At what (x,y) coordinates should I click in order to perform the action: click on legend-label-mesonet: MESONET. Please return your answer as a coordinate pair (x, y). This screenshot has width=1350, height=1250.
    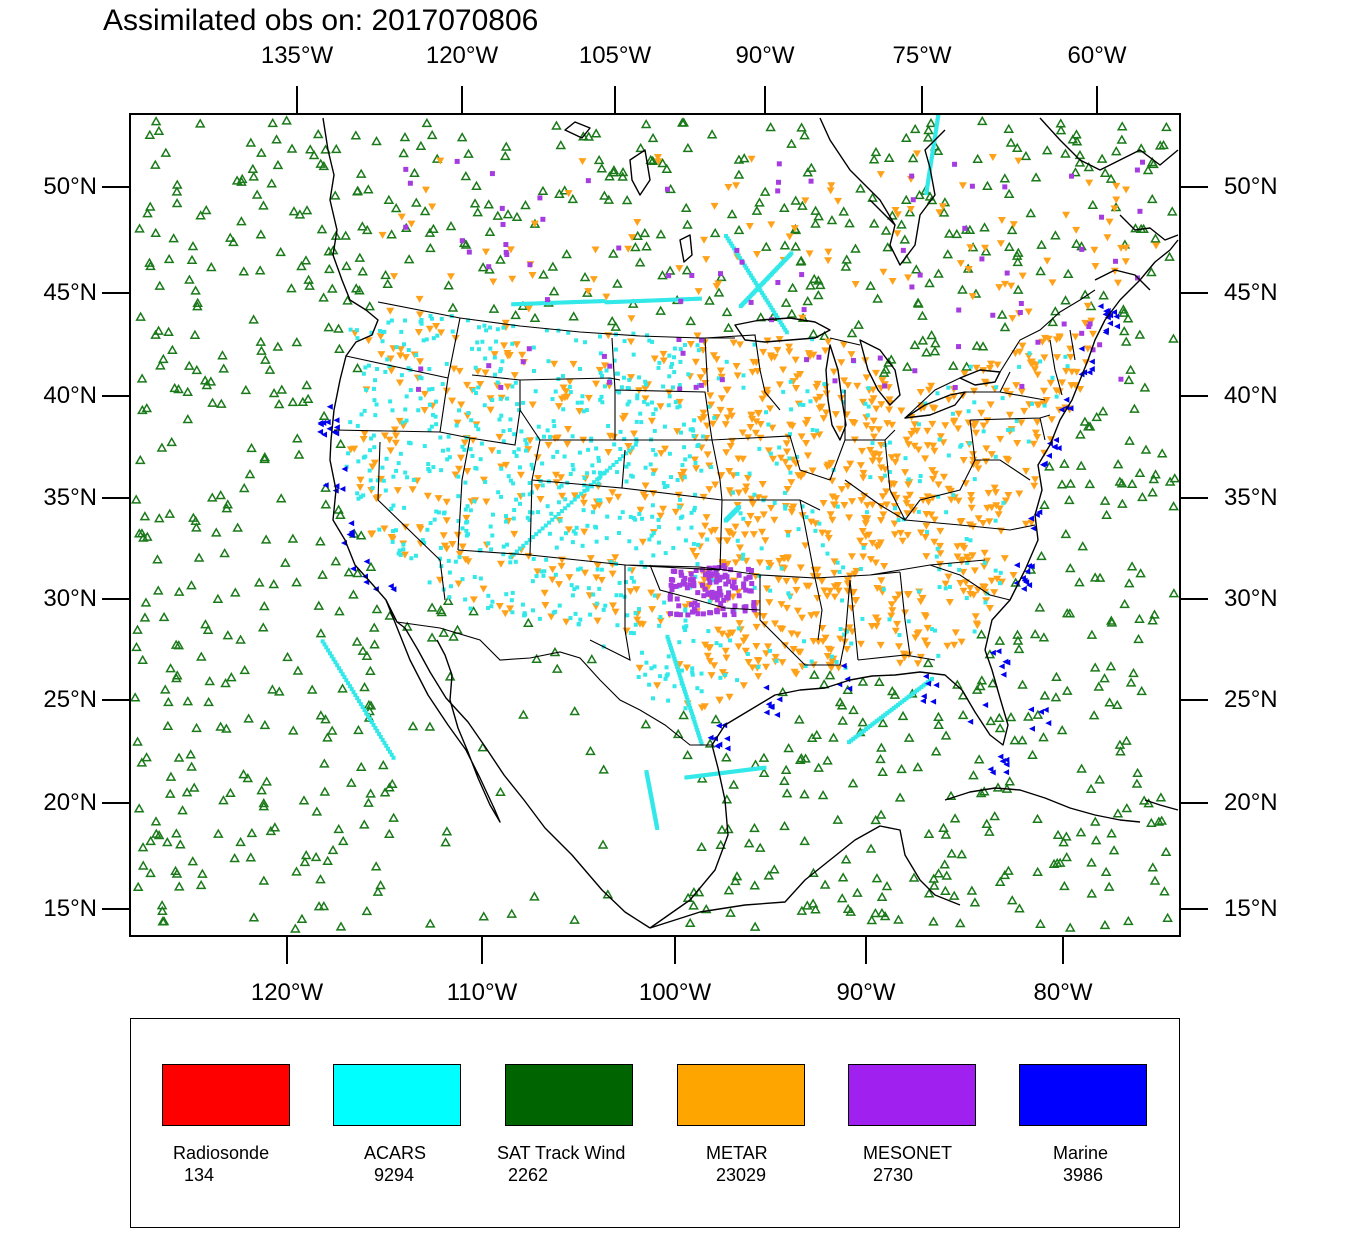
    Looking at the image, I should click on (908, 1153).